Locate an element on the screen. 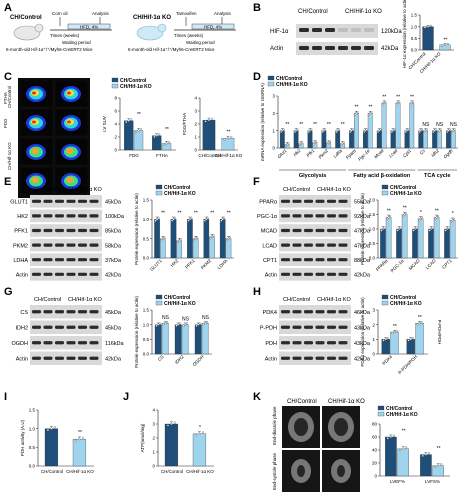 The height and width of the screenshot is (501, 465). blot-kda-label: 45kDa is located at coordinates (113, 329).